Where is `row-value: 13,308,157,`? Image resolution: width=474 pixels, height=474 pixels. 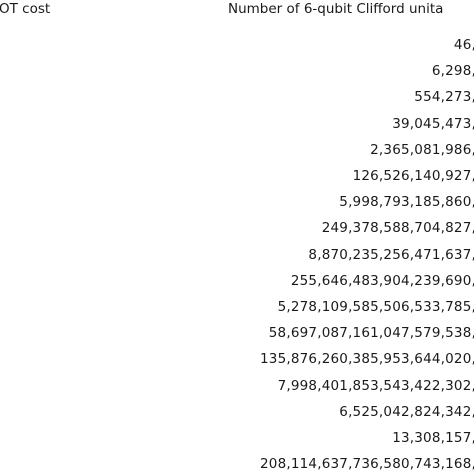 row-value: 13,308,157, is located at coordinates (433, 438).